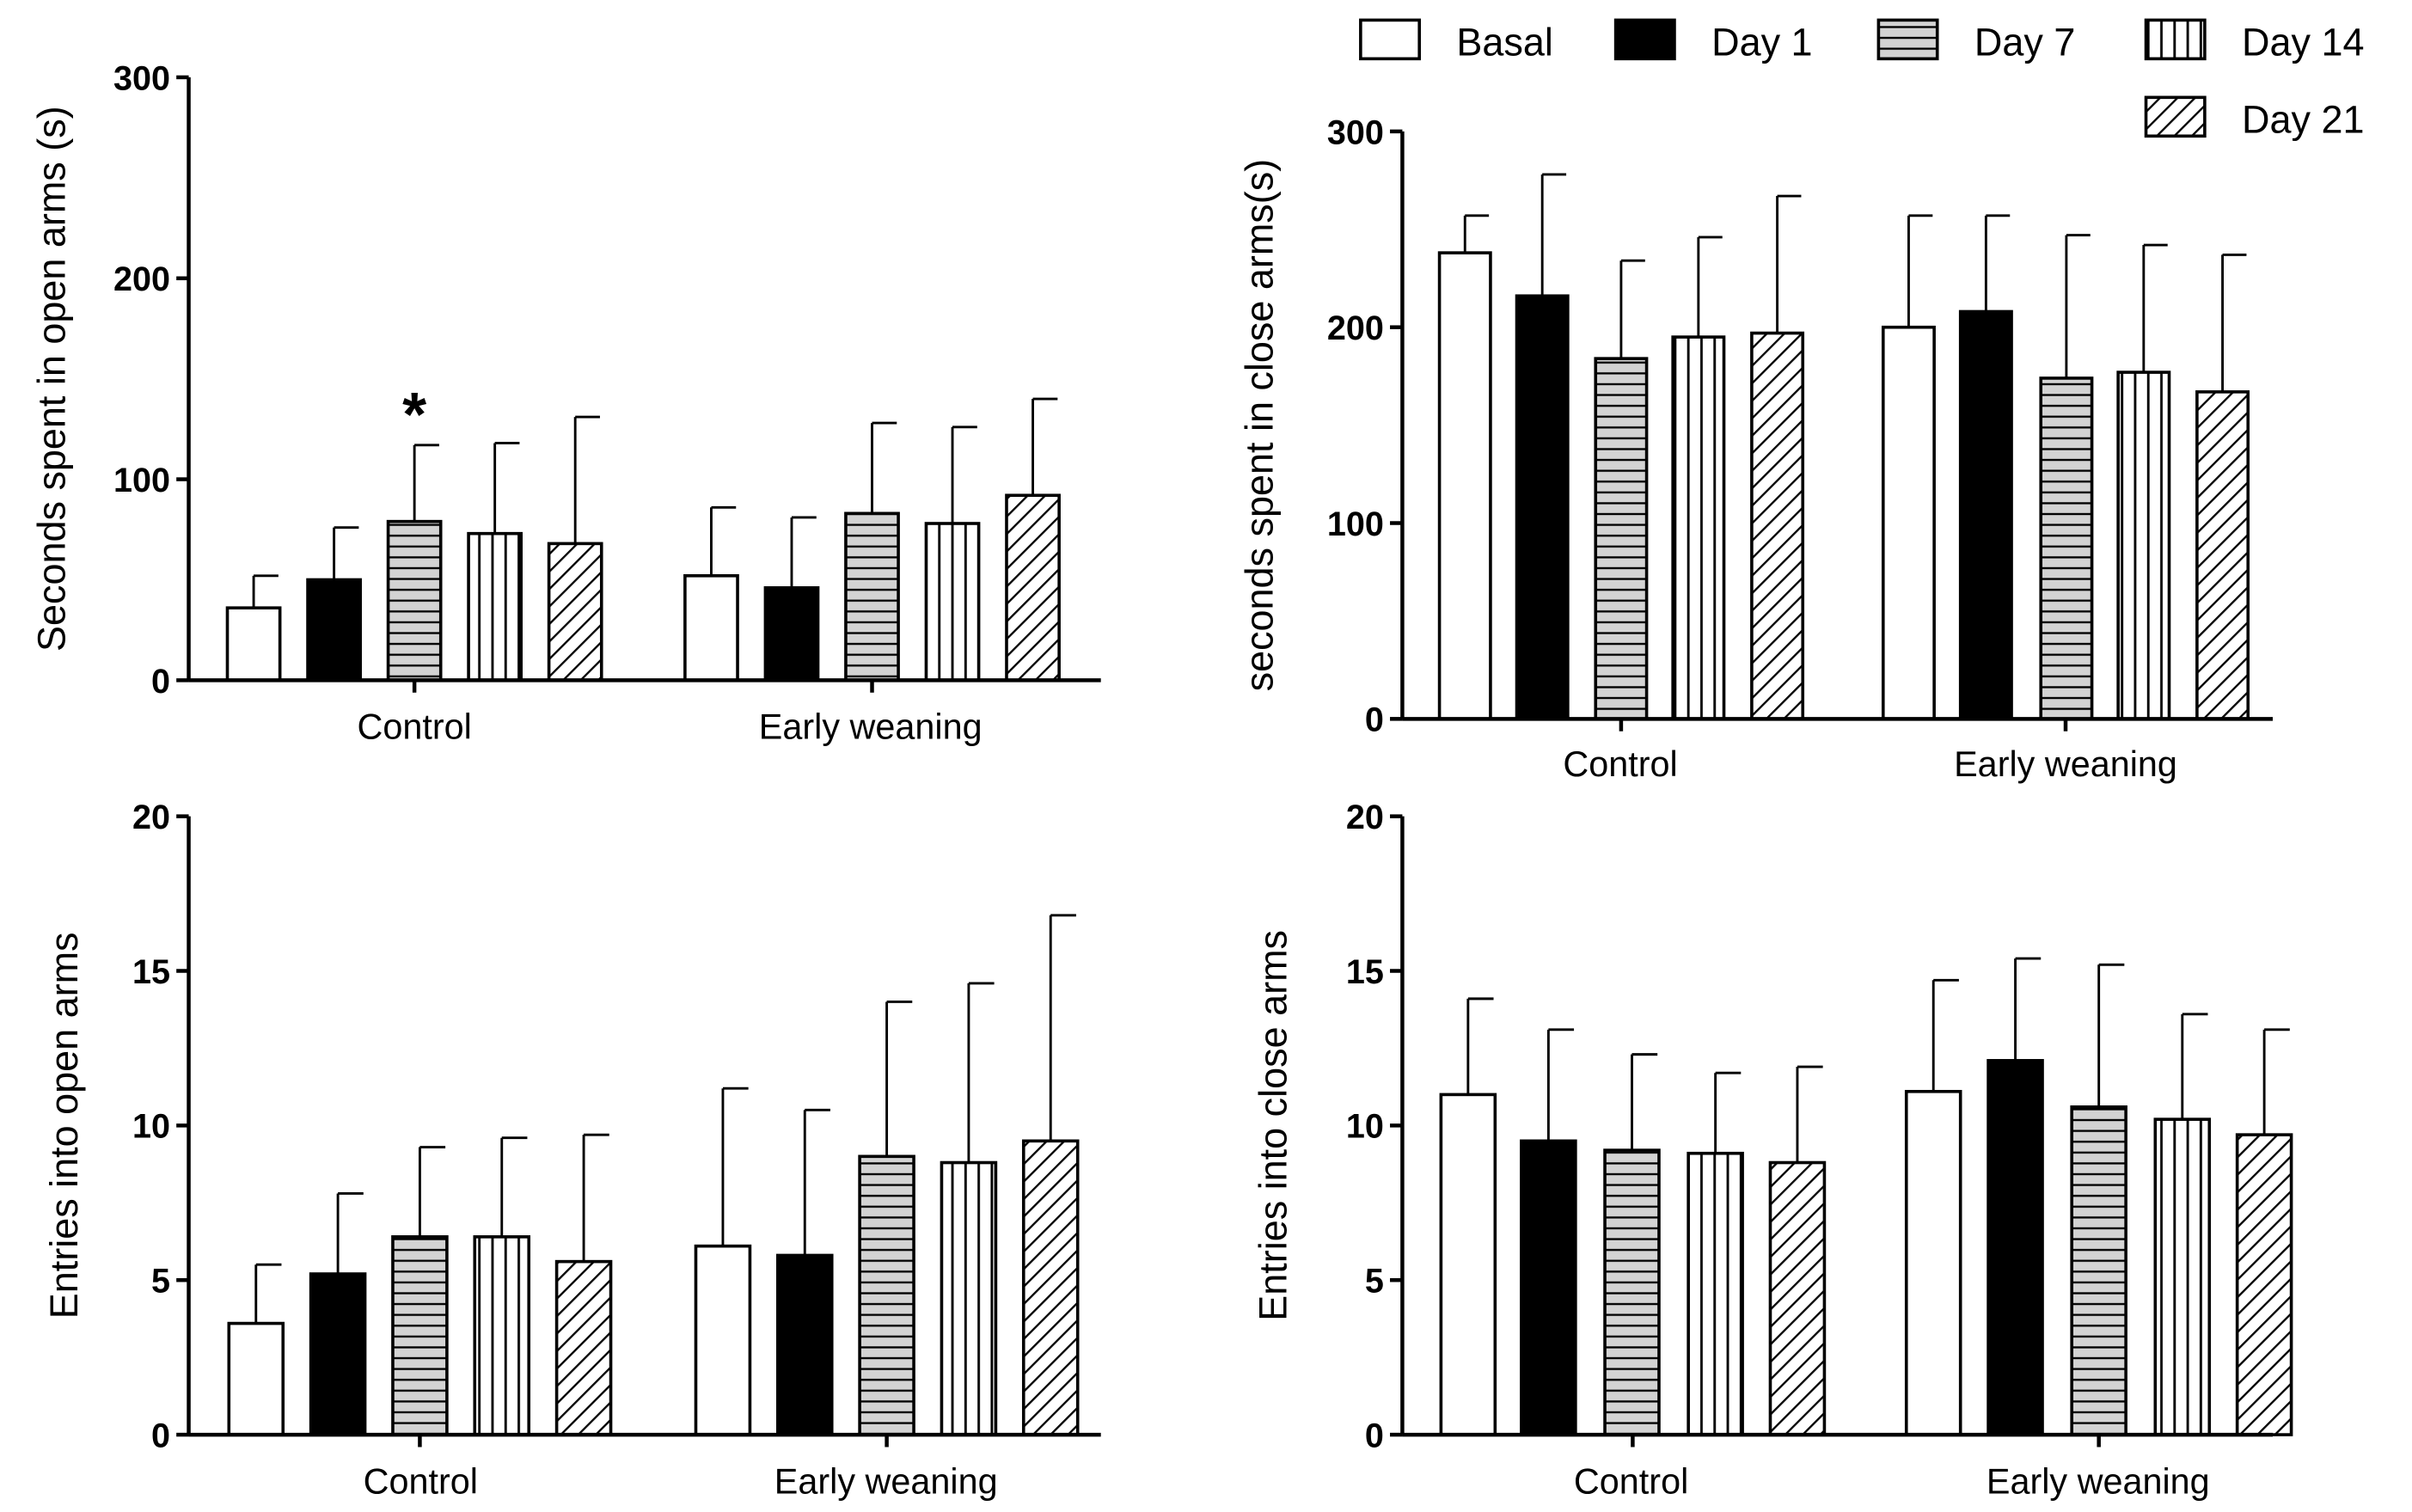 The width and height of the screenshot is (2412, 1512). I want to click on legend-item-day-21: Day 21, so click(2254, 118).